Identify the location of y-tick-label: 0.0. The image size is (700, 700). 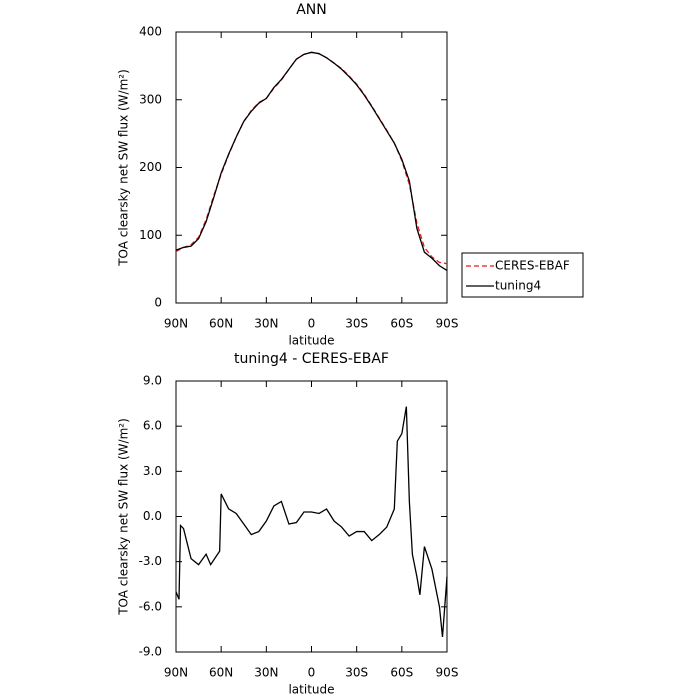
(152, 516).